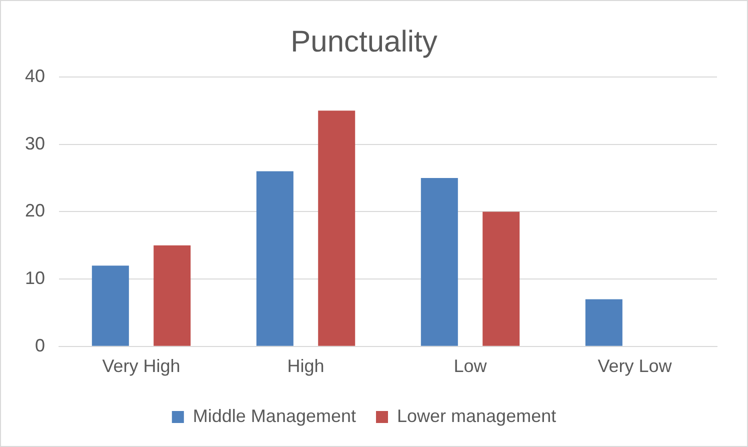 The width and height of the screenshot is (748, 447). What do you see at coordinates (635, 366) in the screenshot?
I see `x-tick-label: Very Low` at bounding box center [635, 366].